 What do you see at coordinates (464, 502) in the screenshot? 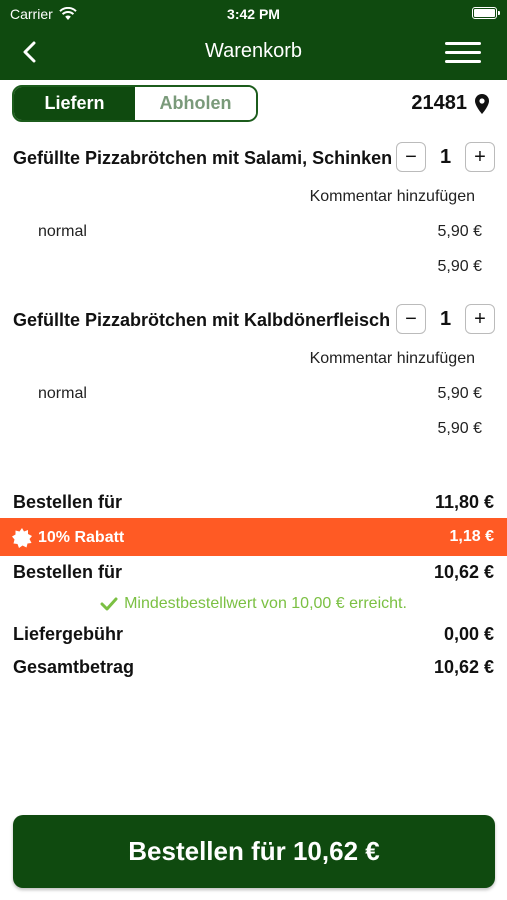
I see `subtotal-value: 11,80 €` at bounding box center [464, 502].